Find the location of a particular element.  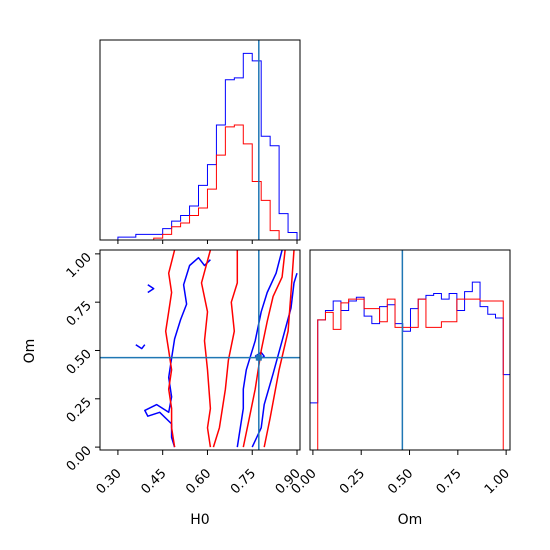

om-hist-clip-group is located at coordinates (410, 350).